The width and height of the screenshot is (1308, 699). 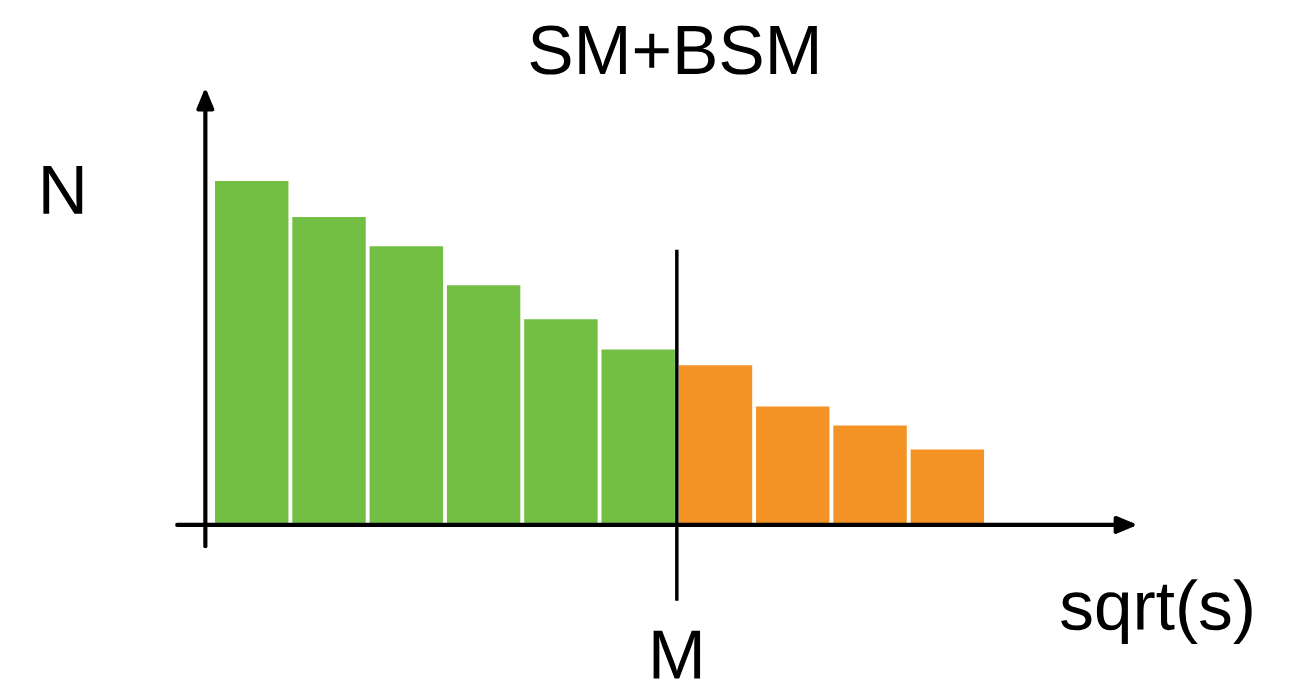 I want to click on x-axis-title: sqrt(s), so click(x=1156, y=611).